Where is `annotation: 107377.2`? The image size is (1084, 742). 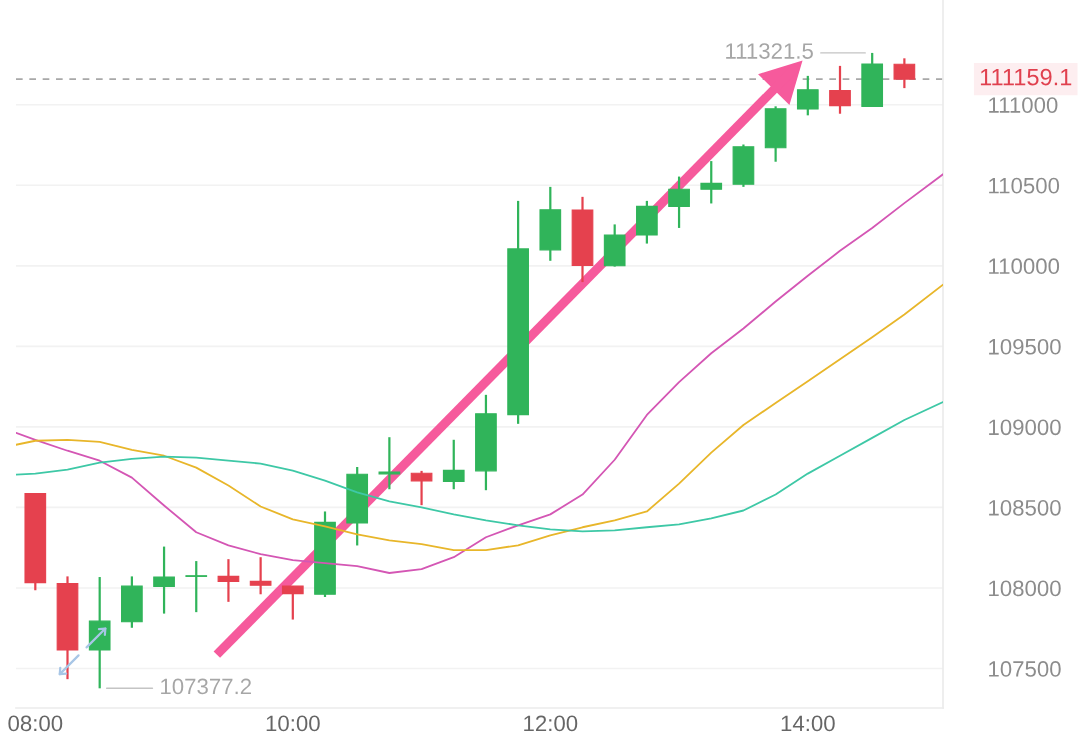
annotation: 107377.2 is located at coordinates (206, 686).